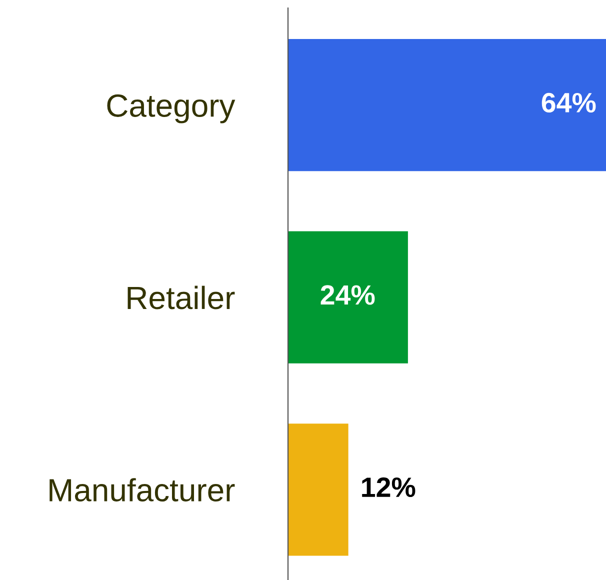 The height and width of the screenshot is (580, 606). What do you see at coordinates (181, 298) in the screenshot?
I see `y-tick-label: Retailer` at bounding box center [181, 298].